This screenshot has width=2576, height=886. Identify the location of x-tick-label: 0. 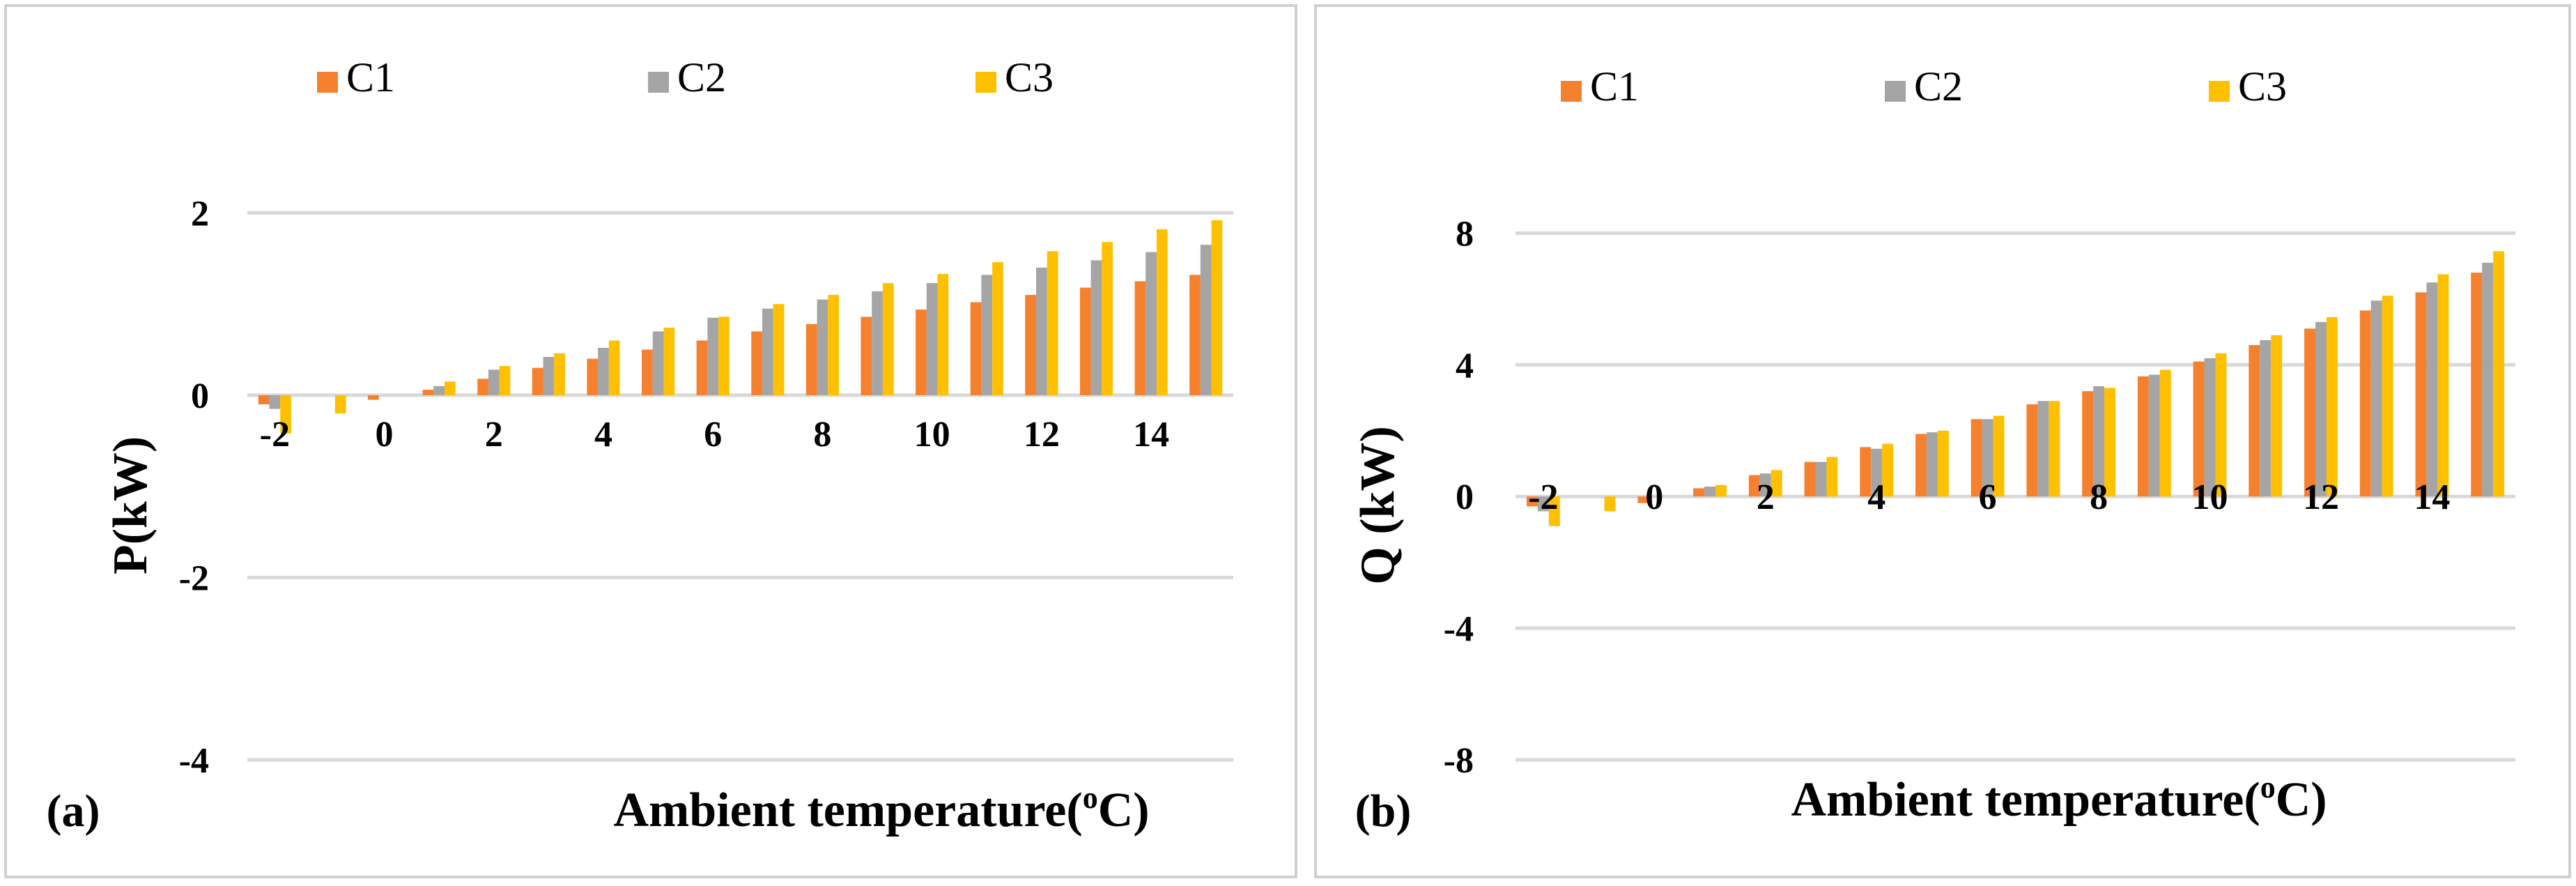
(385, 435).